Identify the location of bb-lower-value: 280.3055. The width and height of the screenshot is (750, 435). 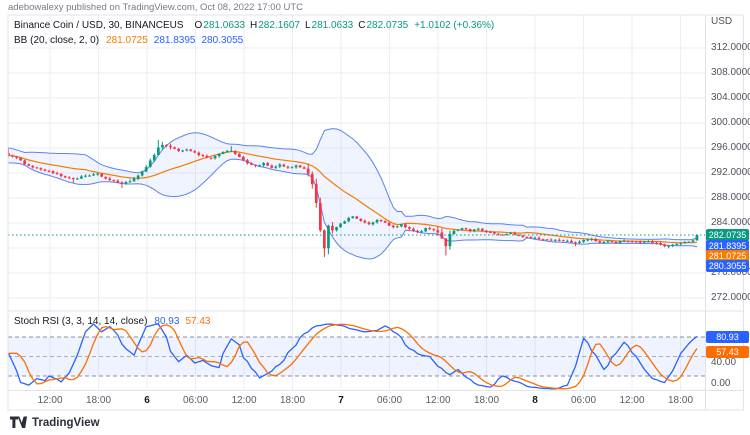
(222, 40).